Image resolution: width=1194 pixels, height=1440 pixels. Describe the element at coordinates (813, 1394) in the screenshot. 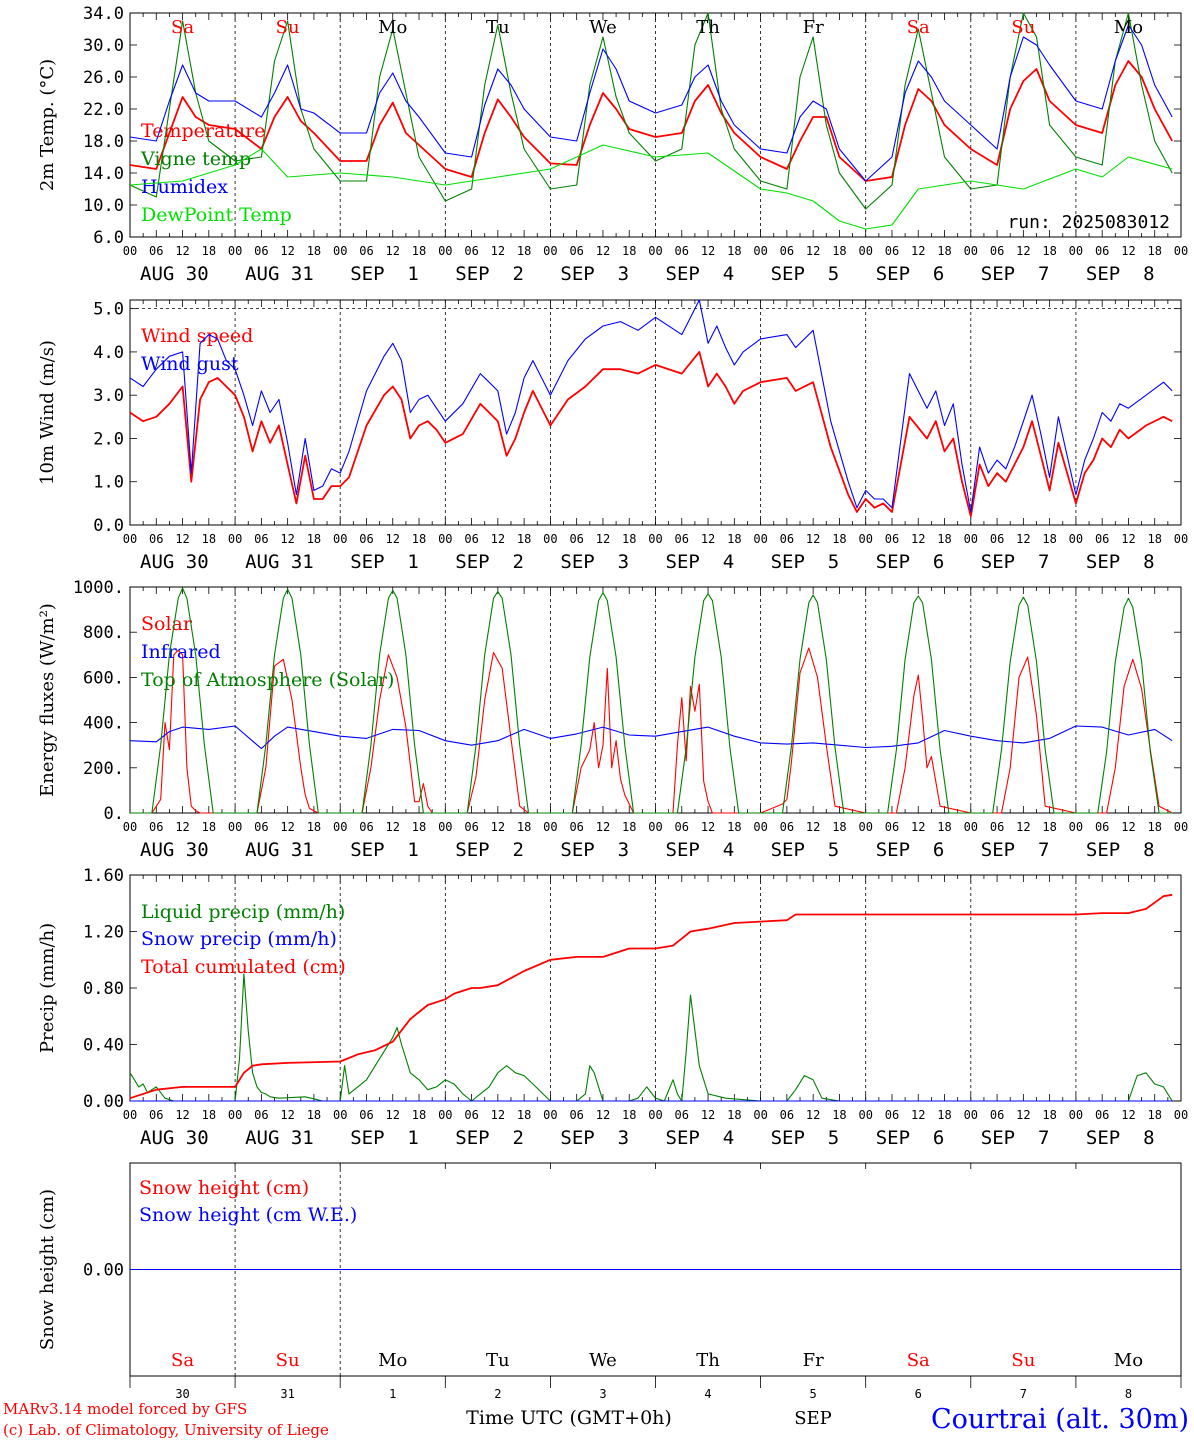

I see `day-number: 5` at that location.